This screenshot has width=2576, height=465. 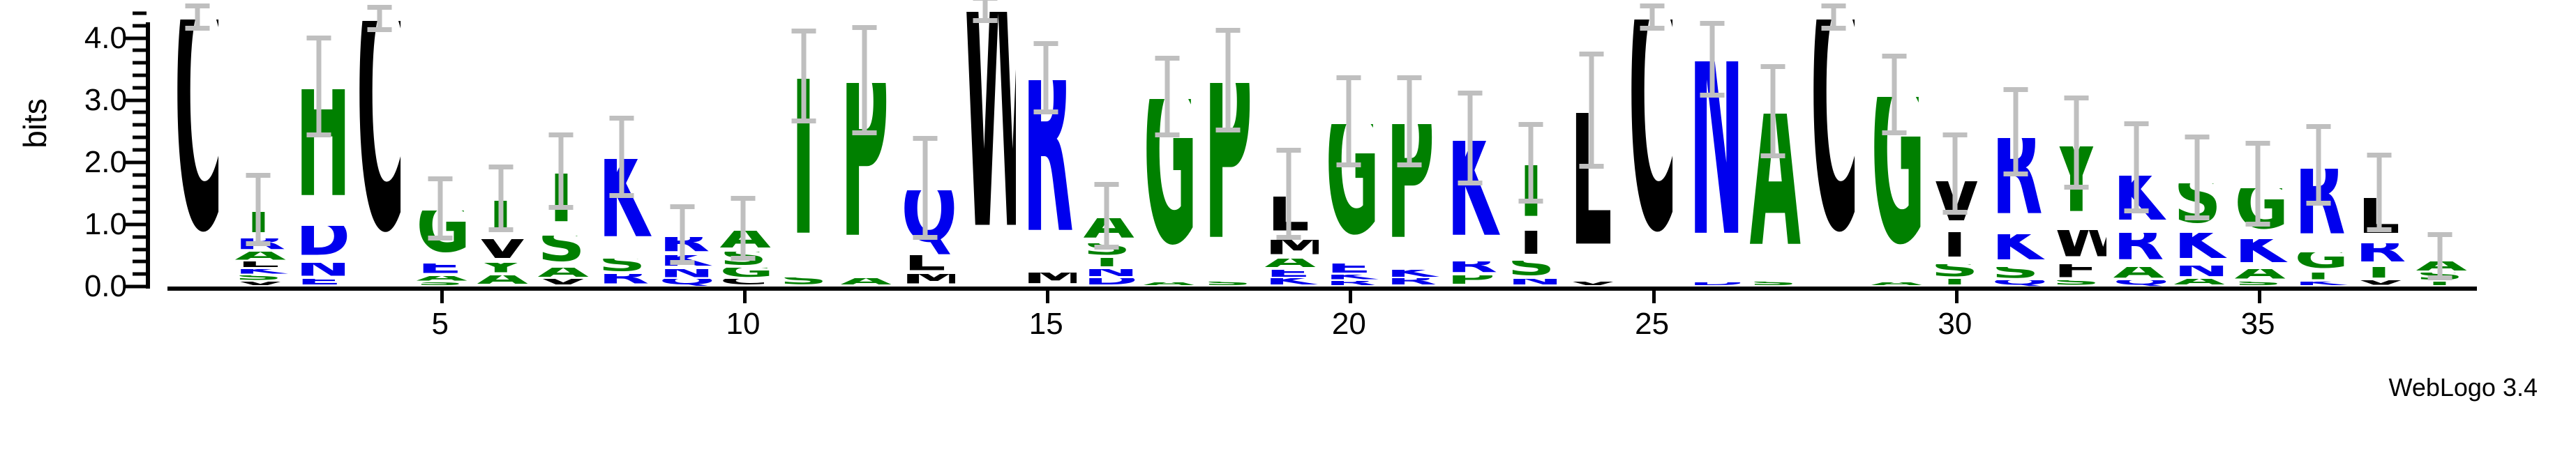 I want to click on logo-stack: RM, so click(x=1046, y=183).